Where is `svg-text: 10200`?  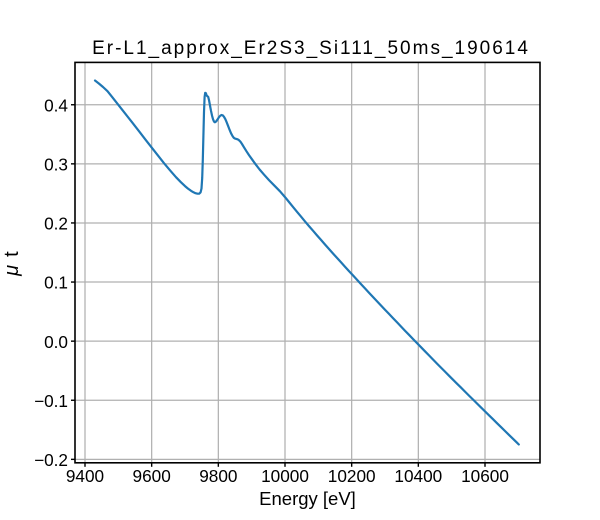
svg-text: 10200 is located at coordinates (352, 476).